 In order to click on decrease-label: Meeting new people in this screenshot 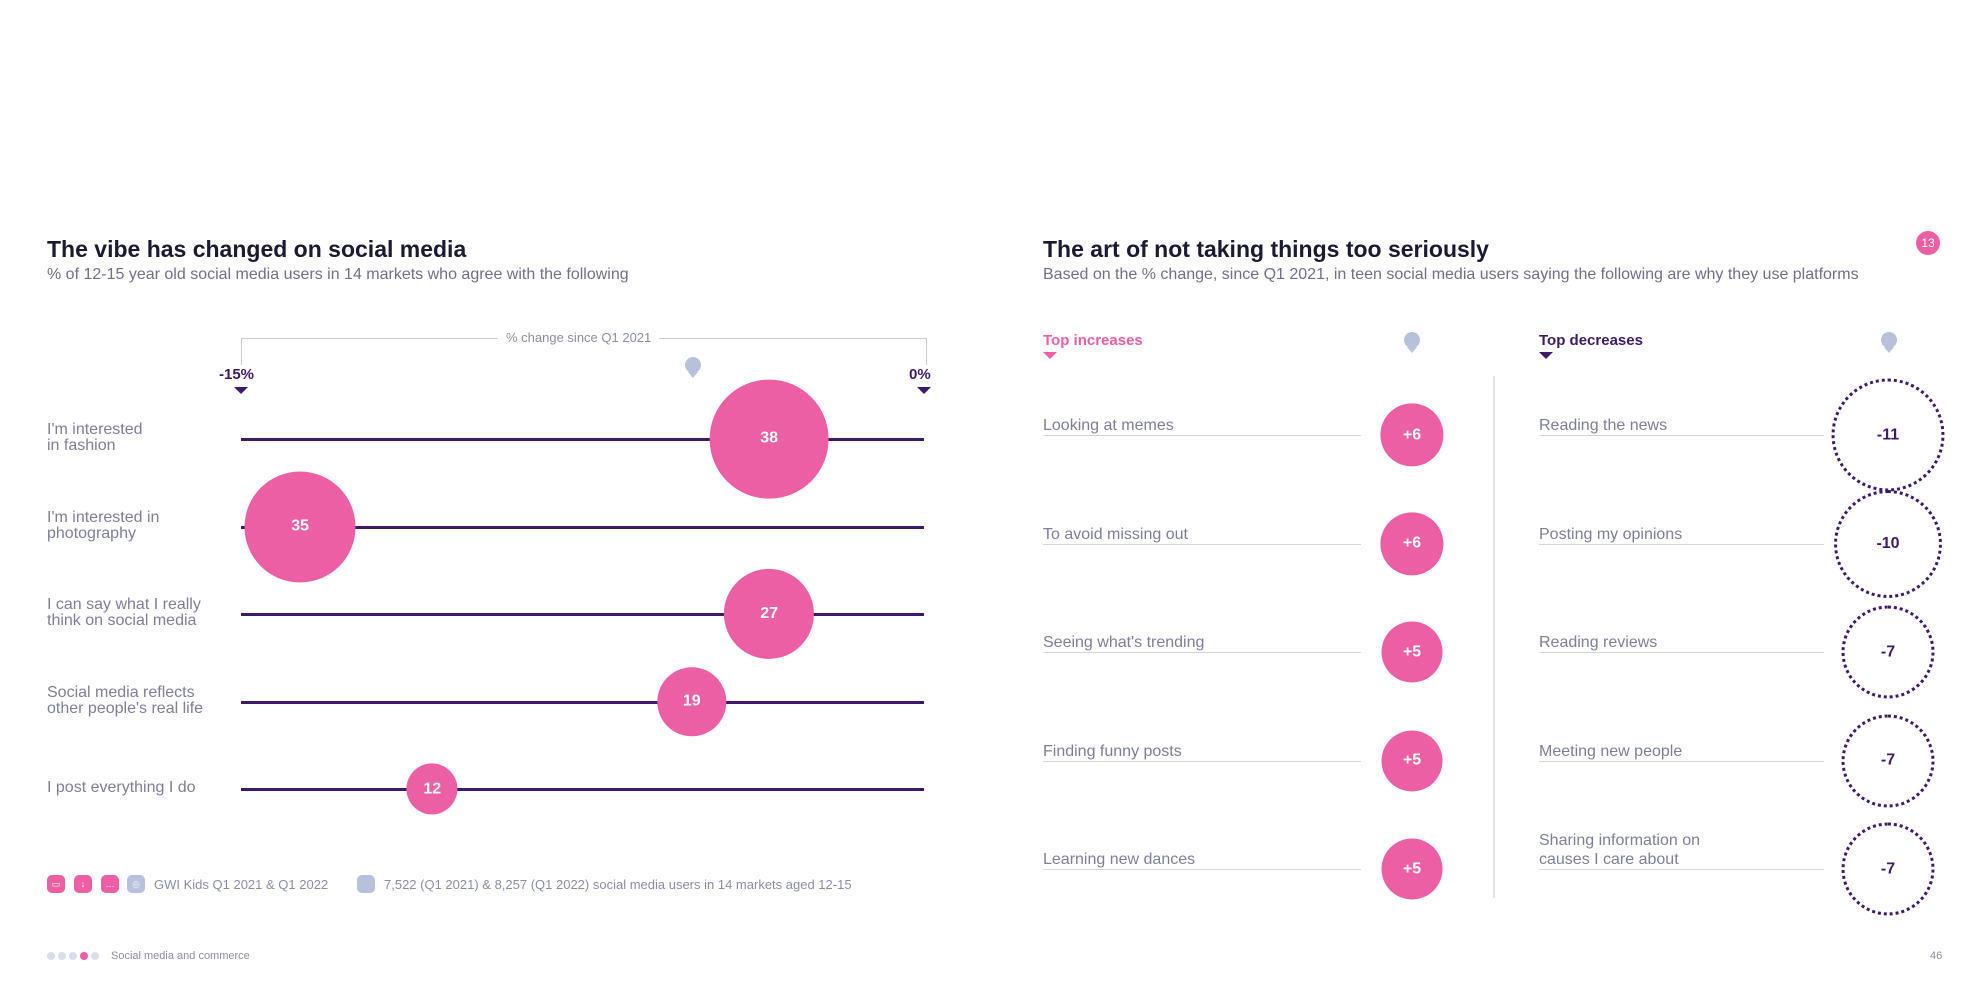, I will do `click(1611, 751)`.